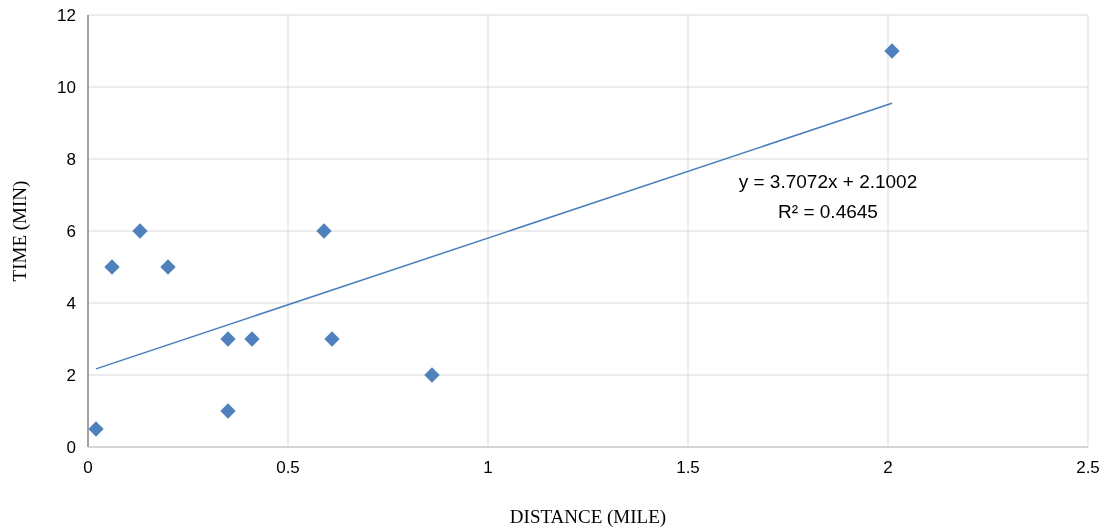 The height and width of the screenshot is (531, 1113). Describe the element at coordinates (828, 181) in the screenshot. I see `annotation: y = 3.7072x + 2.1002` at that location.